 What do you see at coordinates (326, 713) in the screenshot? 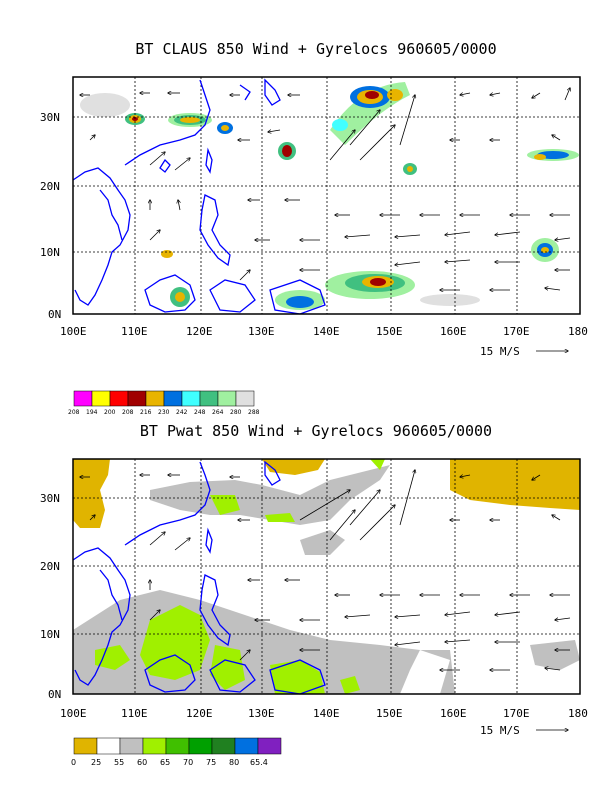
I see `panel2-lon-label: 140E` at bounding box center [326, 713].